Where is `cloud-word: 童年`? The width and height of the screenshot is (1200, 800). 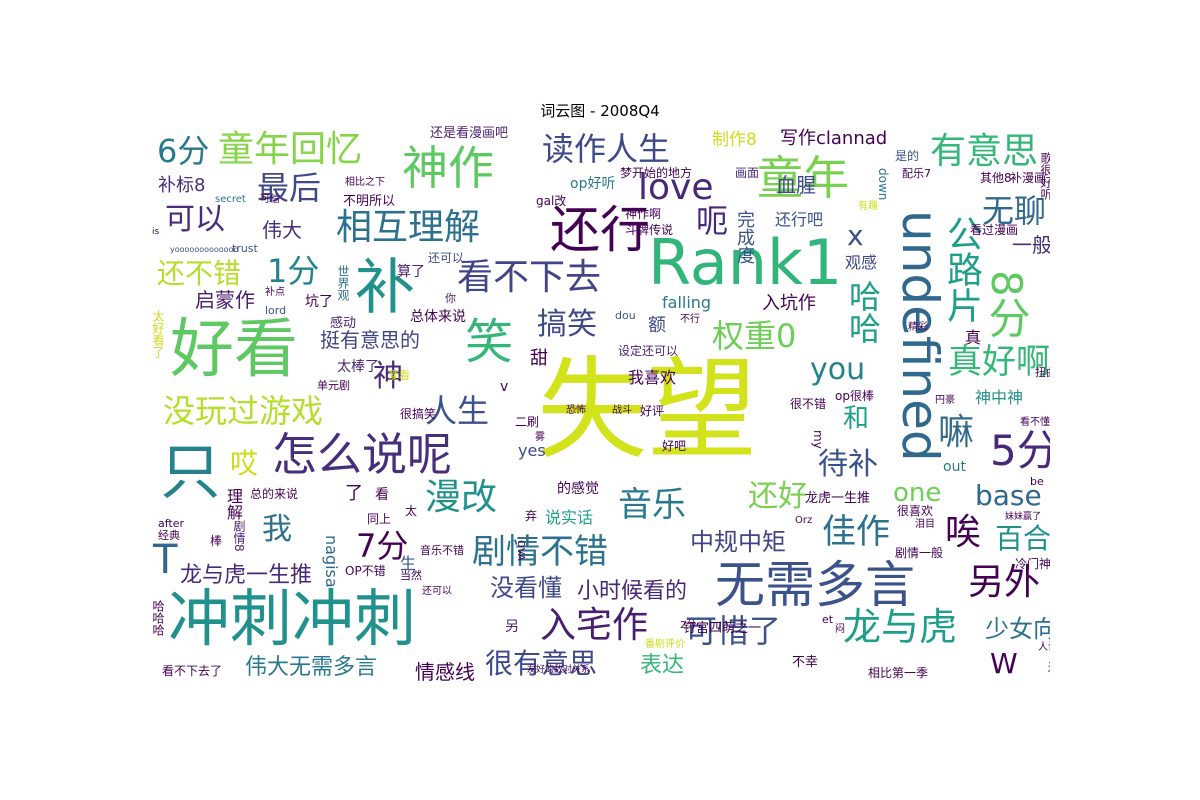
cloud-word: 童年 is located at coordinates (803, 178).